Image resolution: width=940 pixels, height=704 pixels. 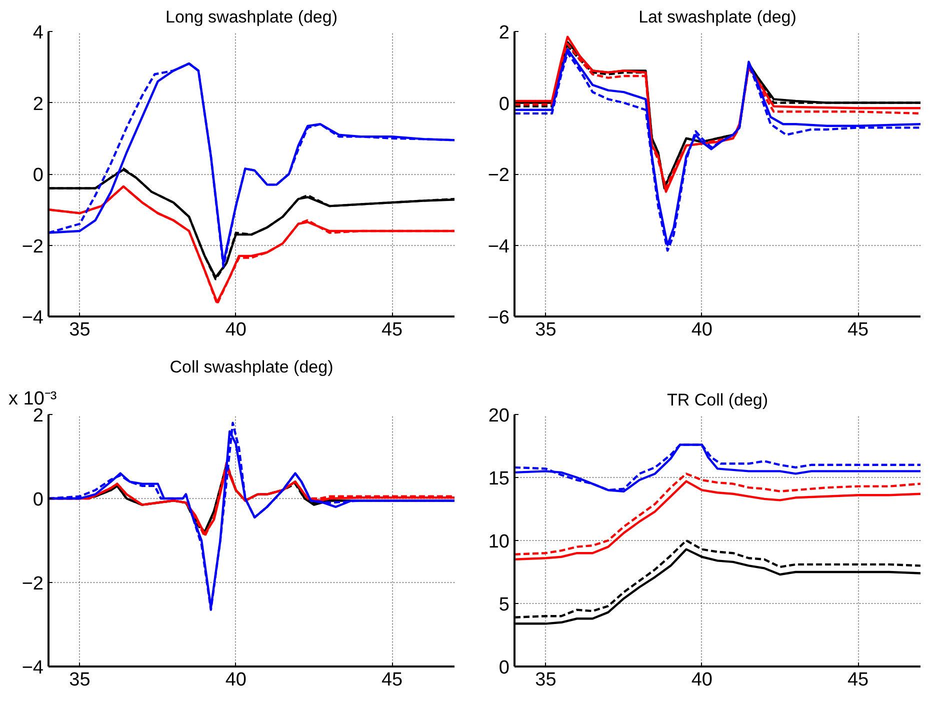 What do you see at coordinates (499, 318) in the screenshot?
I see `y-tick-label: −6` at bounding box center [499, 318].